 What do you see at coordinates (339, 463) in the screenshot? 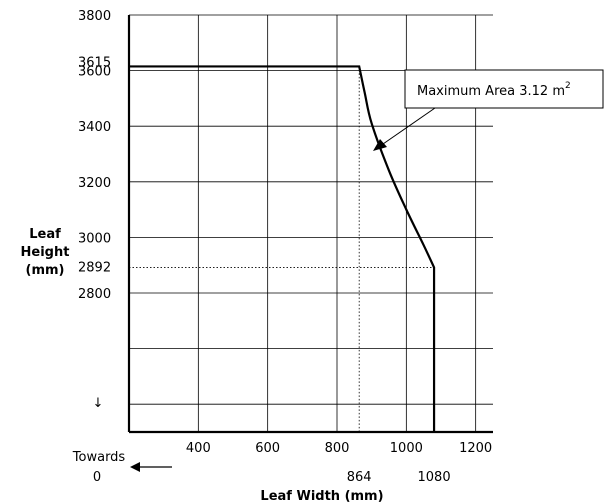
I see `x-tick-labels: 400 600 800 1000 1200 864 1080` at bounding box center [339, 463].